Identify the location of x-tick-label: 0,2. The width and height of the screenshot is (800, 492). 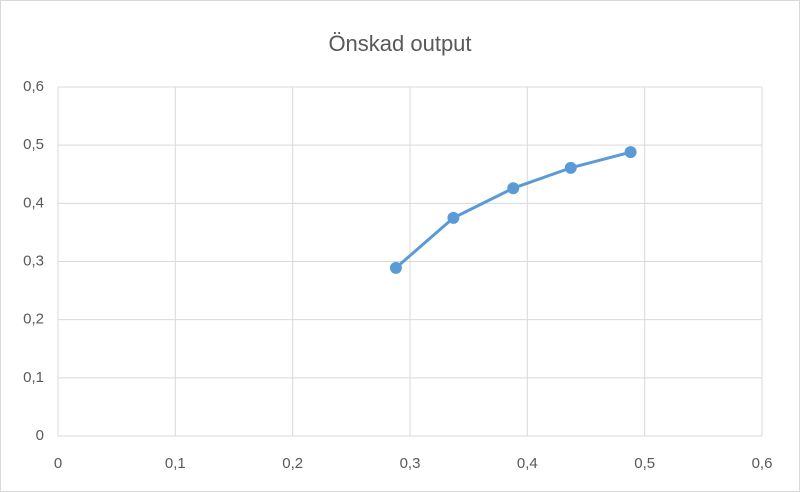
(292, 463).